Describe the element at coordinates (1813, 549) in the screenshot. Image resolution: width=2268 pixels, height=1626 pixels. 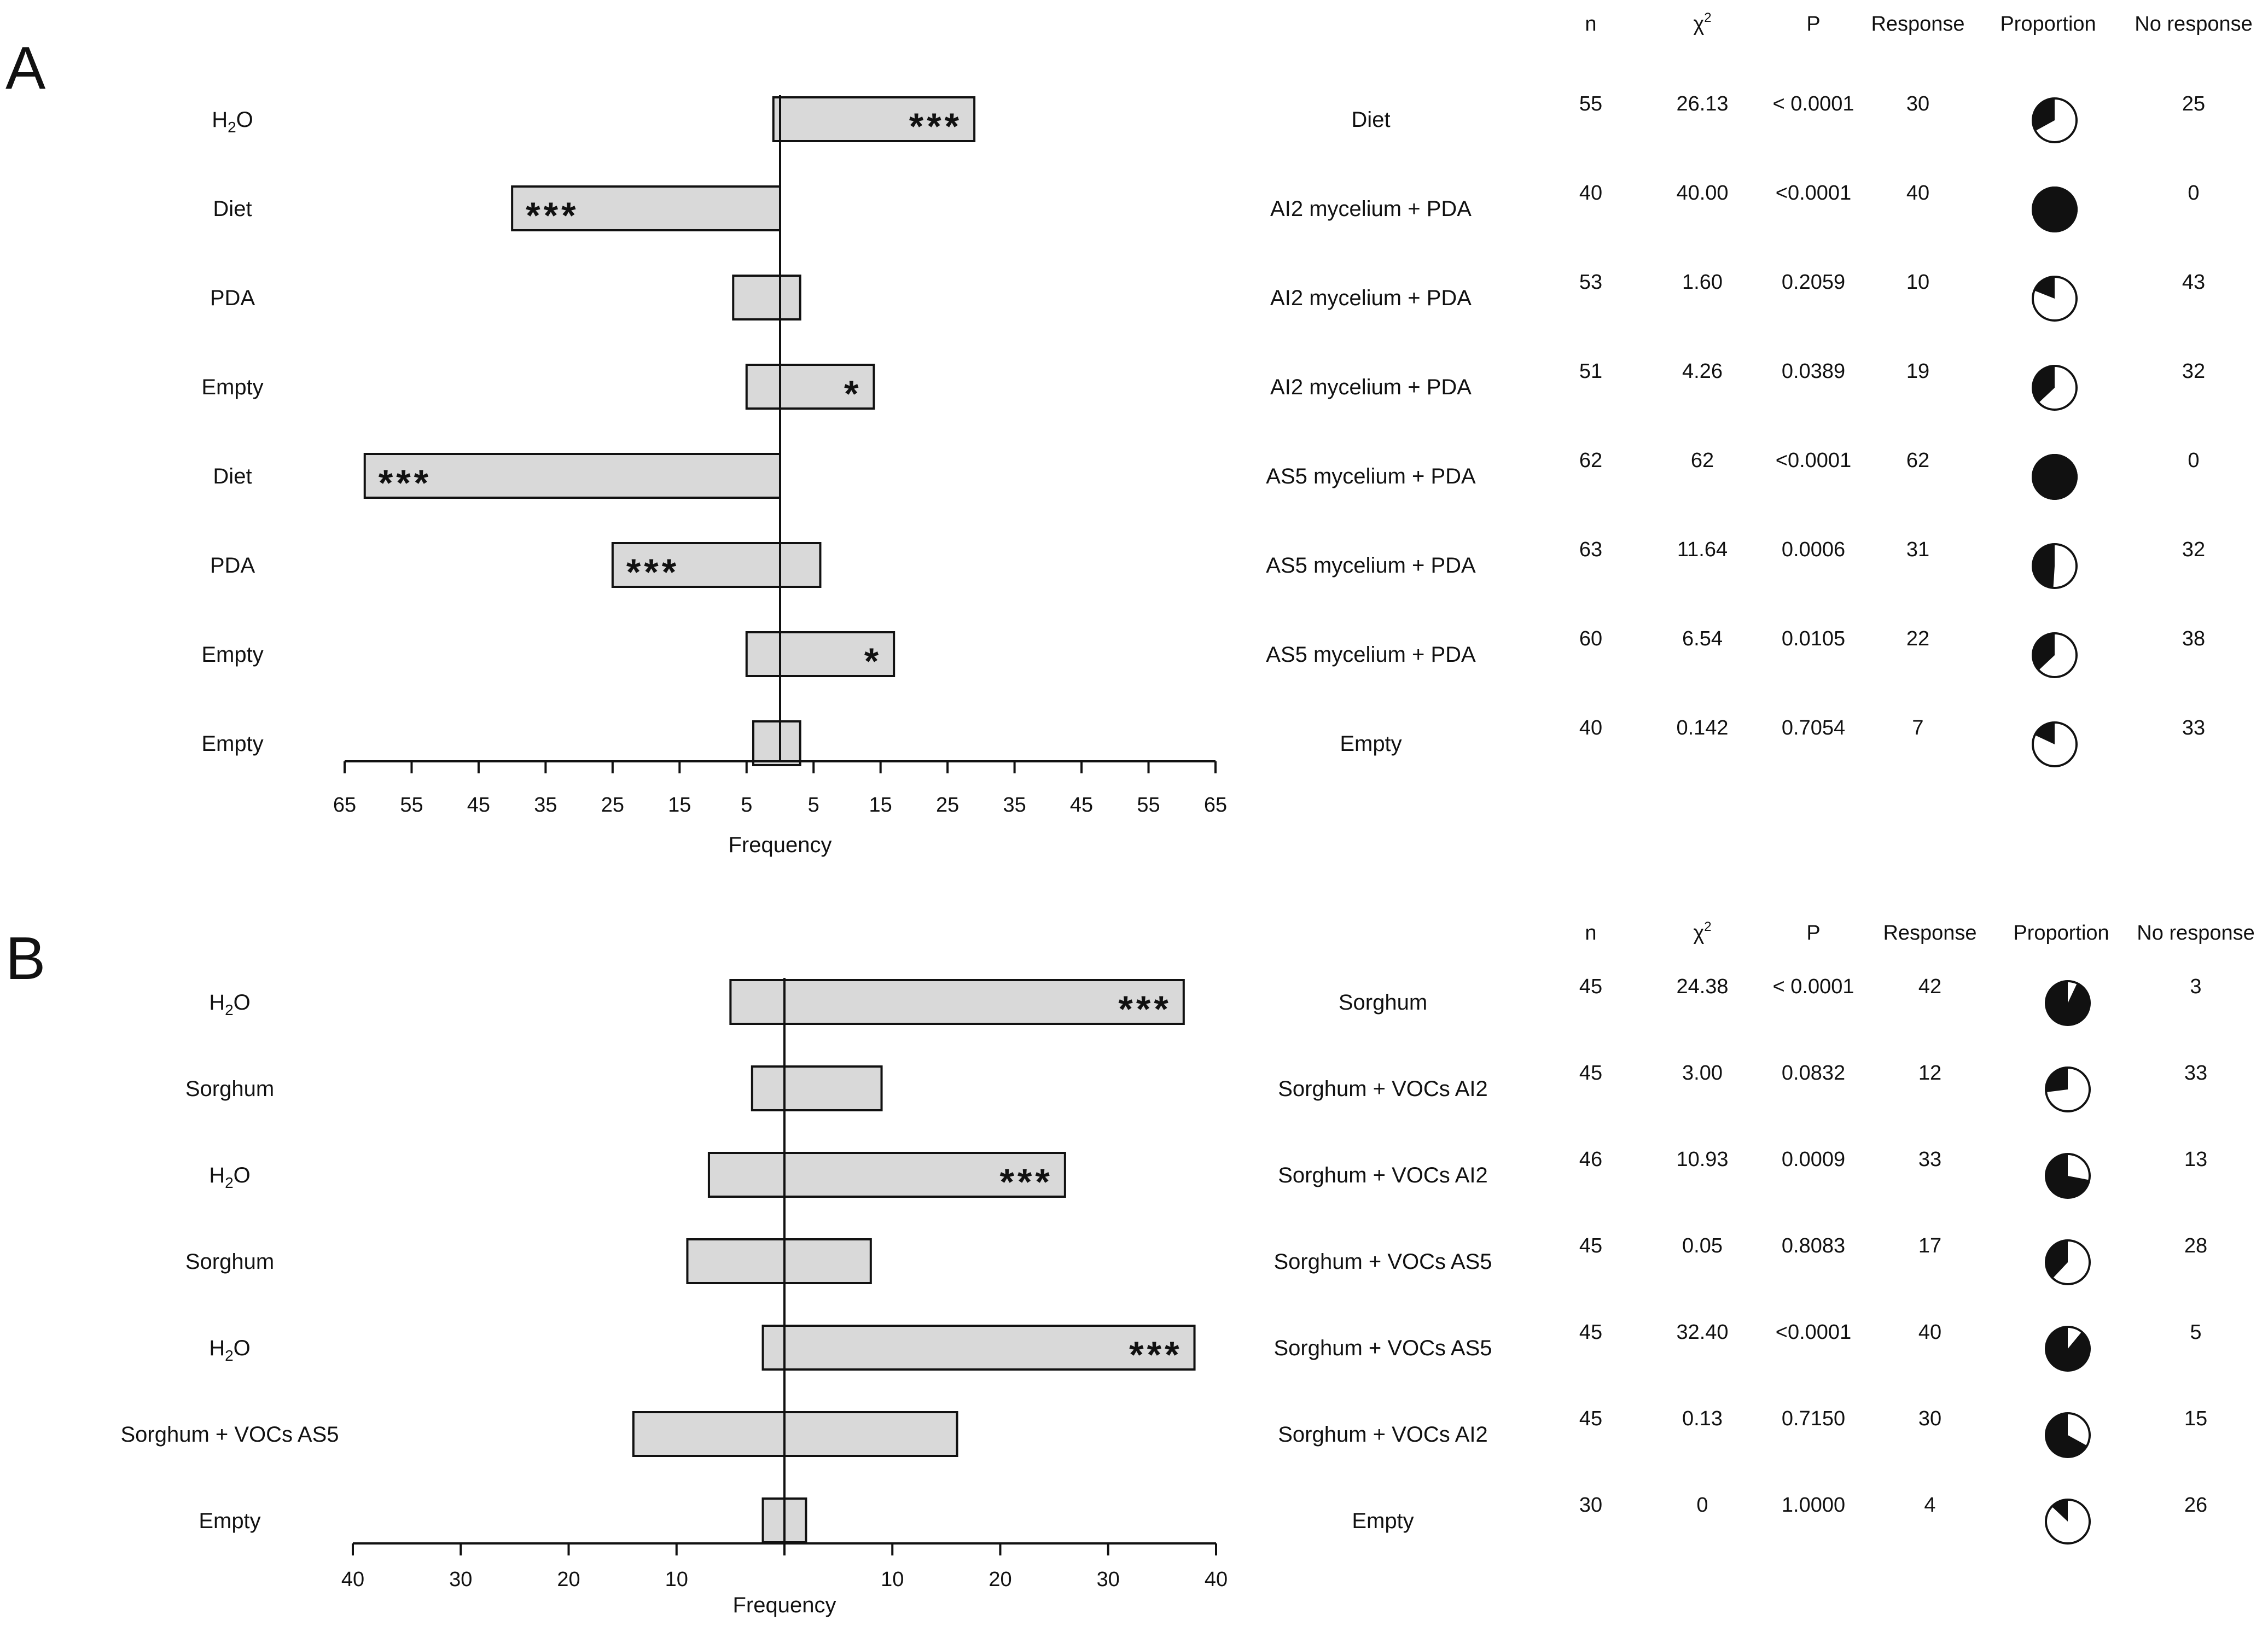
I see `p-value-cell: 0.0006` at that location.